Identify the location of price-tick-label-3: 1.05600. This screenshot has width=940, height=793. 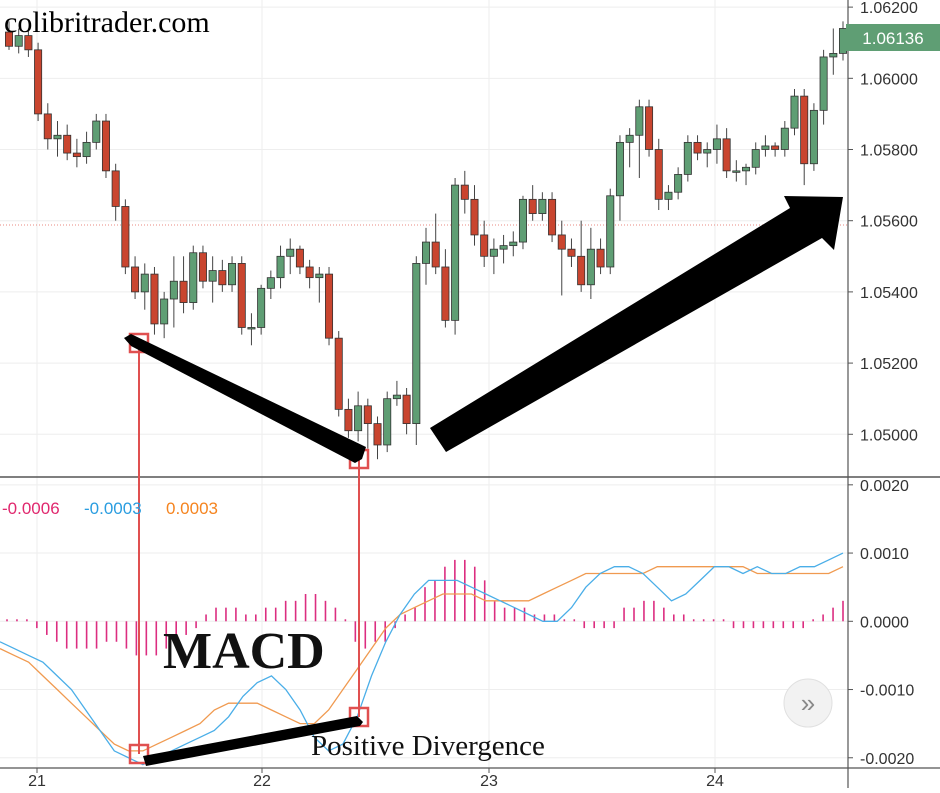
(889, 222).